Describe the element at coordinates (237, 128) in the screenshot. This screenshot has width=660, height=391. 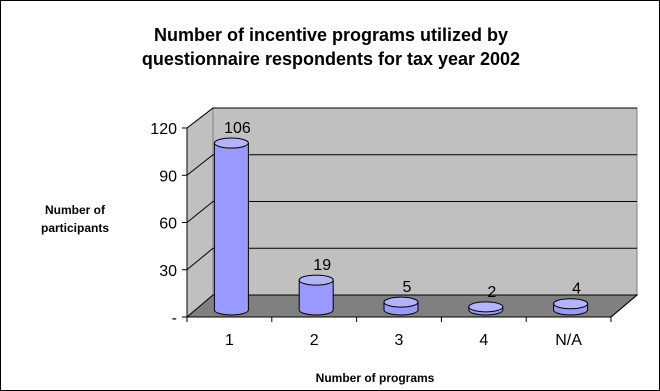
I see `data-label-1: 106` at that location.